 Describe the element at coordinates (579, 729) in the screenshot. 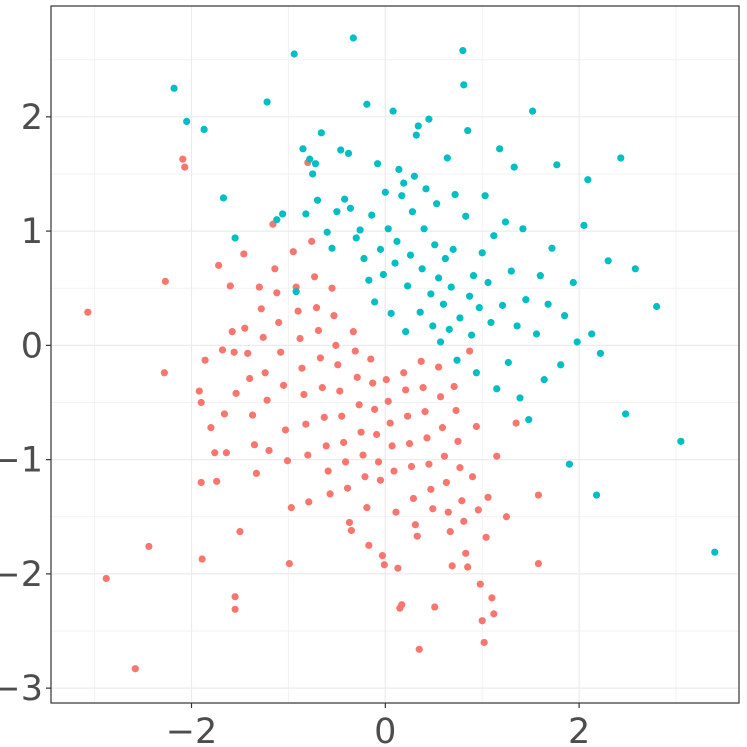

I see `x-tick-label: 2` at that location.